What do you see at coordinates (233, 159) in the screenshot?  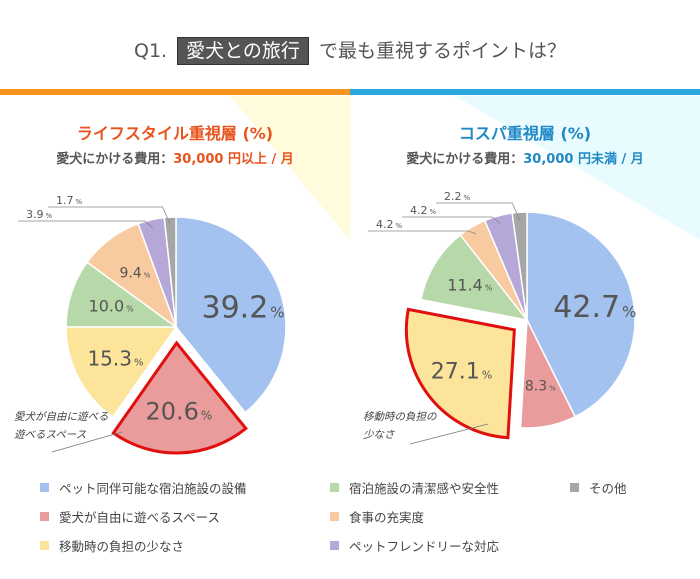 I see `subtitle-value: 30,000 円以上 / 月` at bounding box center [233, 159].